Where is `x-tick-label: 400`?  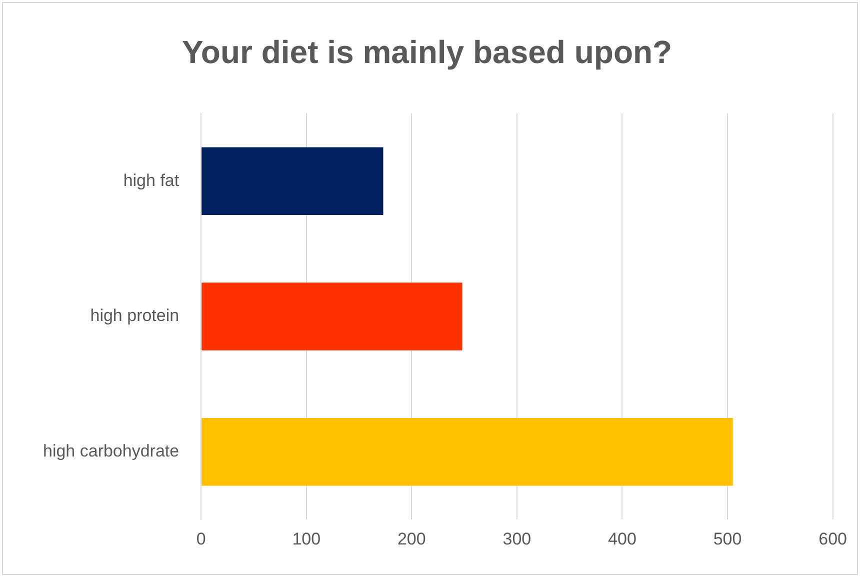
x-tick-label: 400 is located at coordinates (622, 538).